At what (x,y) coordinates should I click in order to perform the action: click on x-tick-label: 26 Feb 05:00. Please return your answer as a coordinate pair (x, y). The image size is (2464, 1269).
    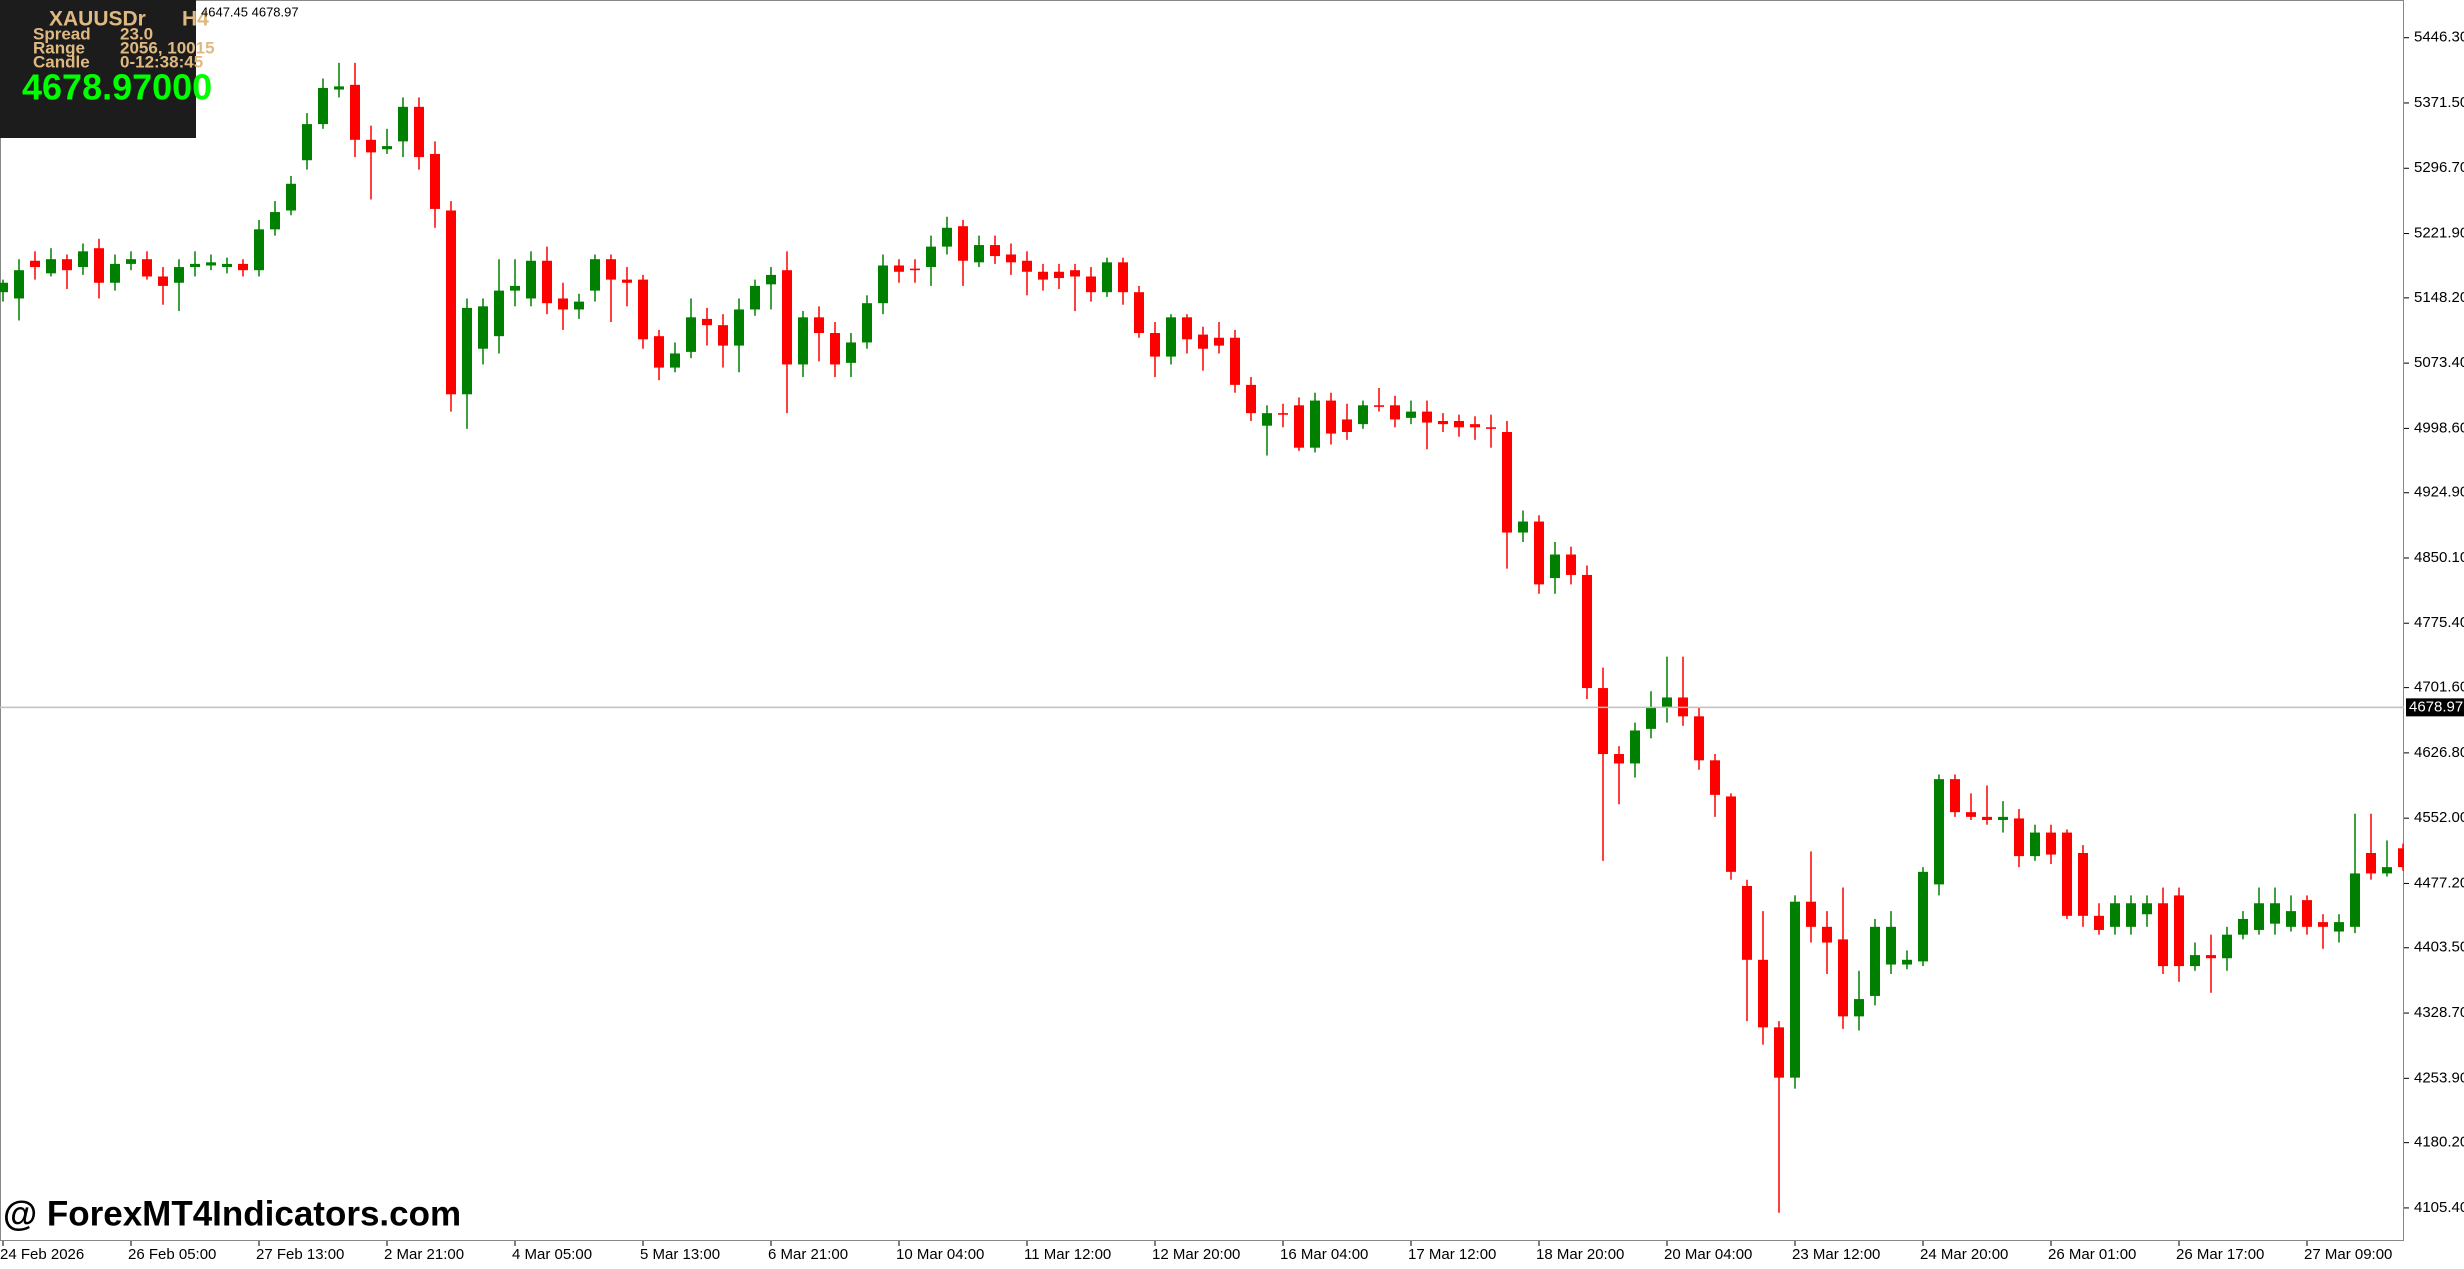
    Looking at the image, I should click on (172, 1254).